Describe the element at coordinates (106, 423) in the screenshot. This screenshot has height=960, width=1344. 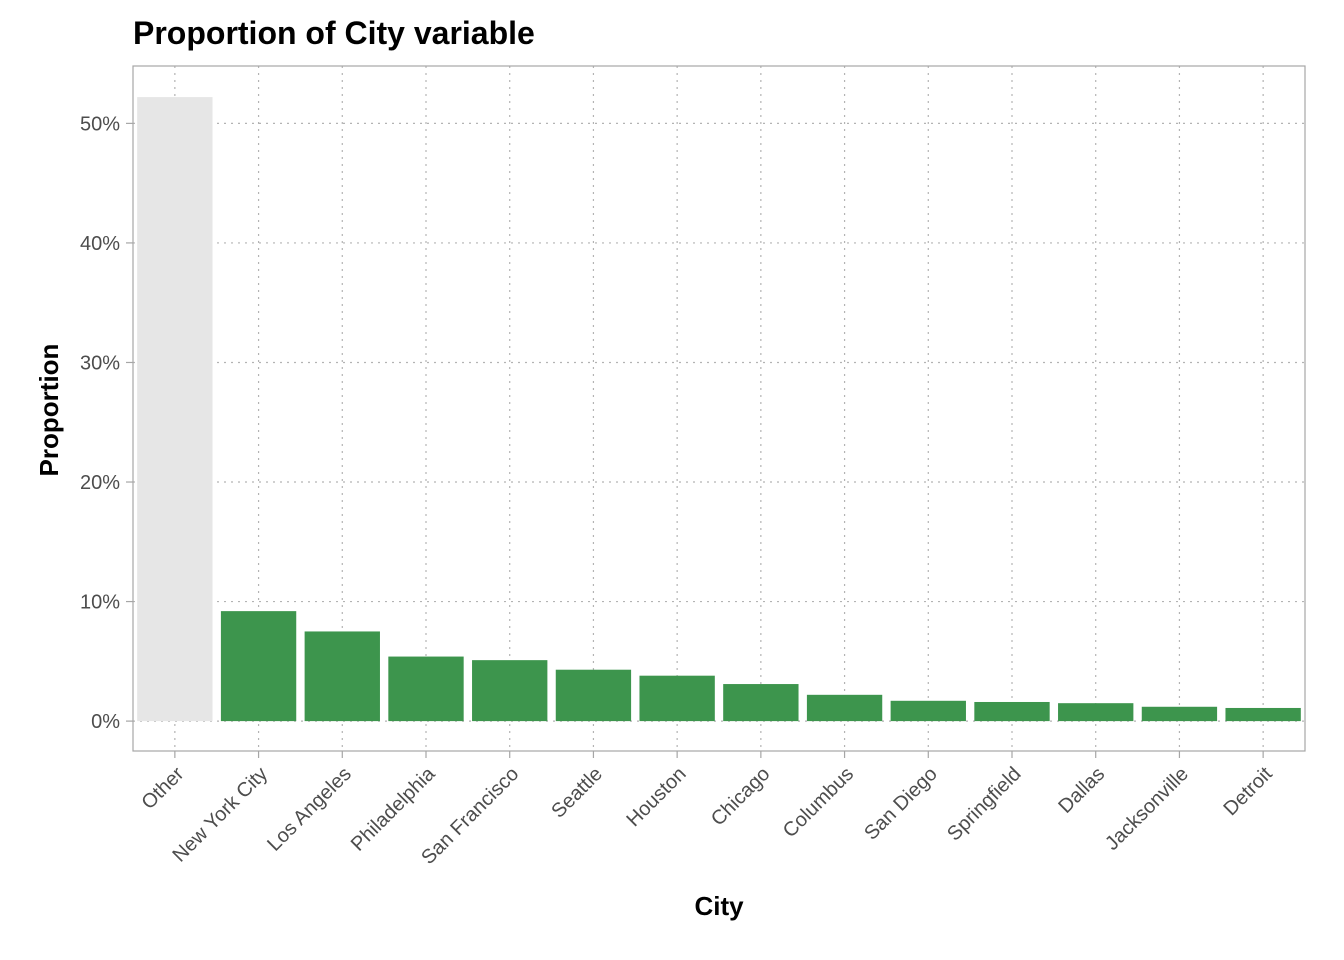
I see `y-axis: 0% 10% 20% 30% 40% 50%` at that location.